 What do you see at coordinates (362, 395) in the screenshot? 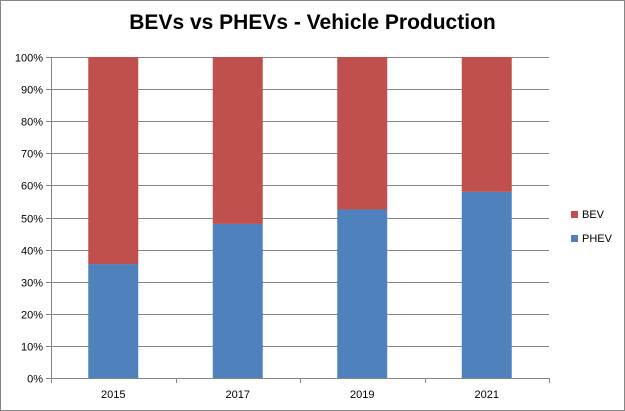
I see `x-tick-label: 2019` at bounding box center [362, 395].